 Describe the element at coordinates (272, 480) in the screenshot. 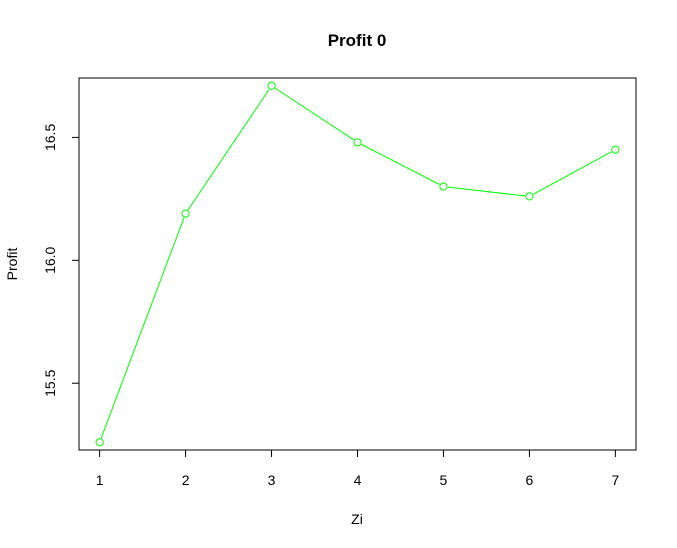

I see `x-tick-label: 3` at that location.